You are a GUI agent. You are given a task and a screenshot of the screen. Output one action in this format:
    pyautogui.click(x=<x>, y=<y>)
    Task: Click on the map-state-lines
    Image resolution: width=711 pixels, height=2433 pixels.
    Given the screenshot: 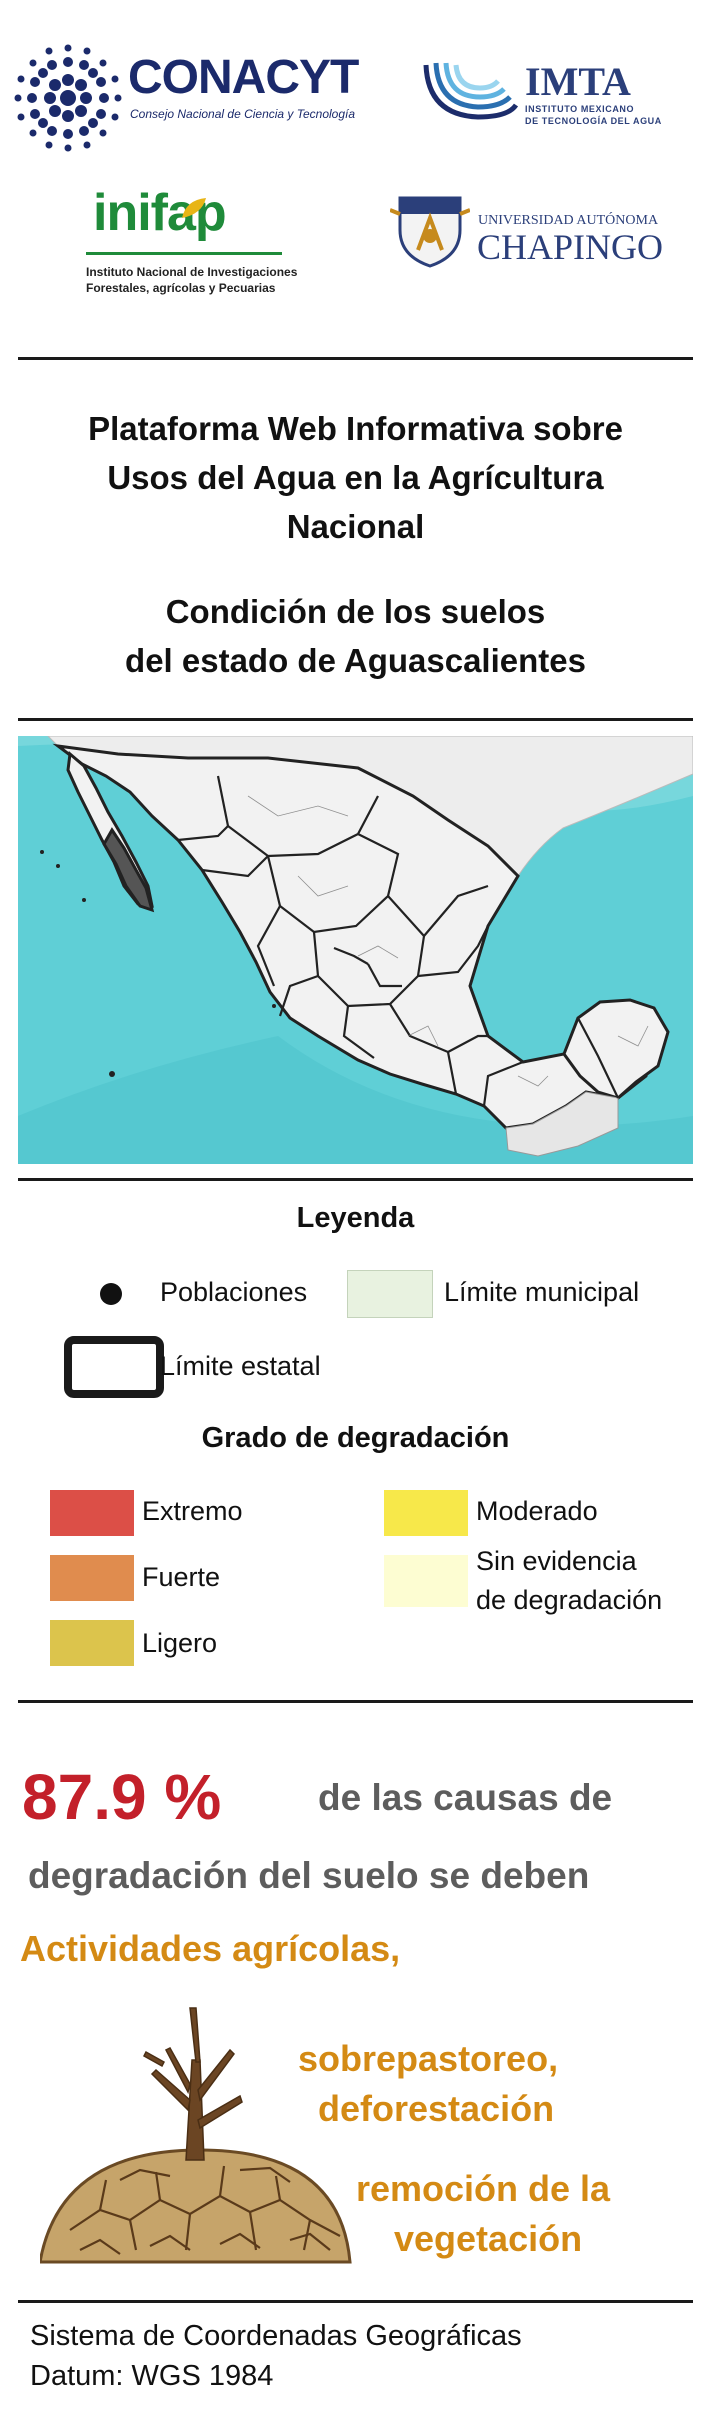 What is the action you would take?
    pyautogui.click(x=398, y=941)
    